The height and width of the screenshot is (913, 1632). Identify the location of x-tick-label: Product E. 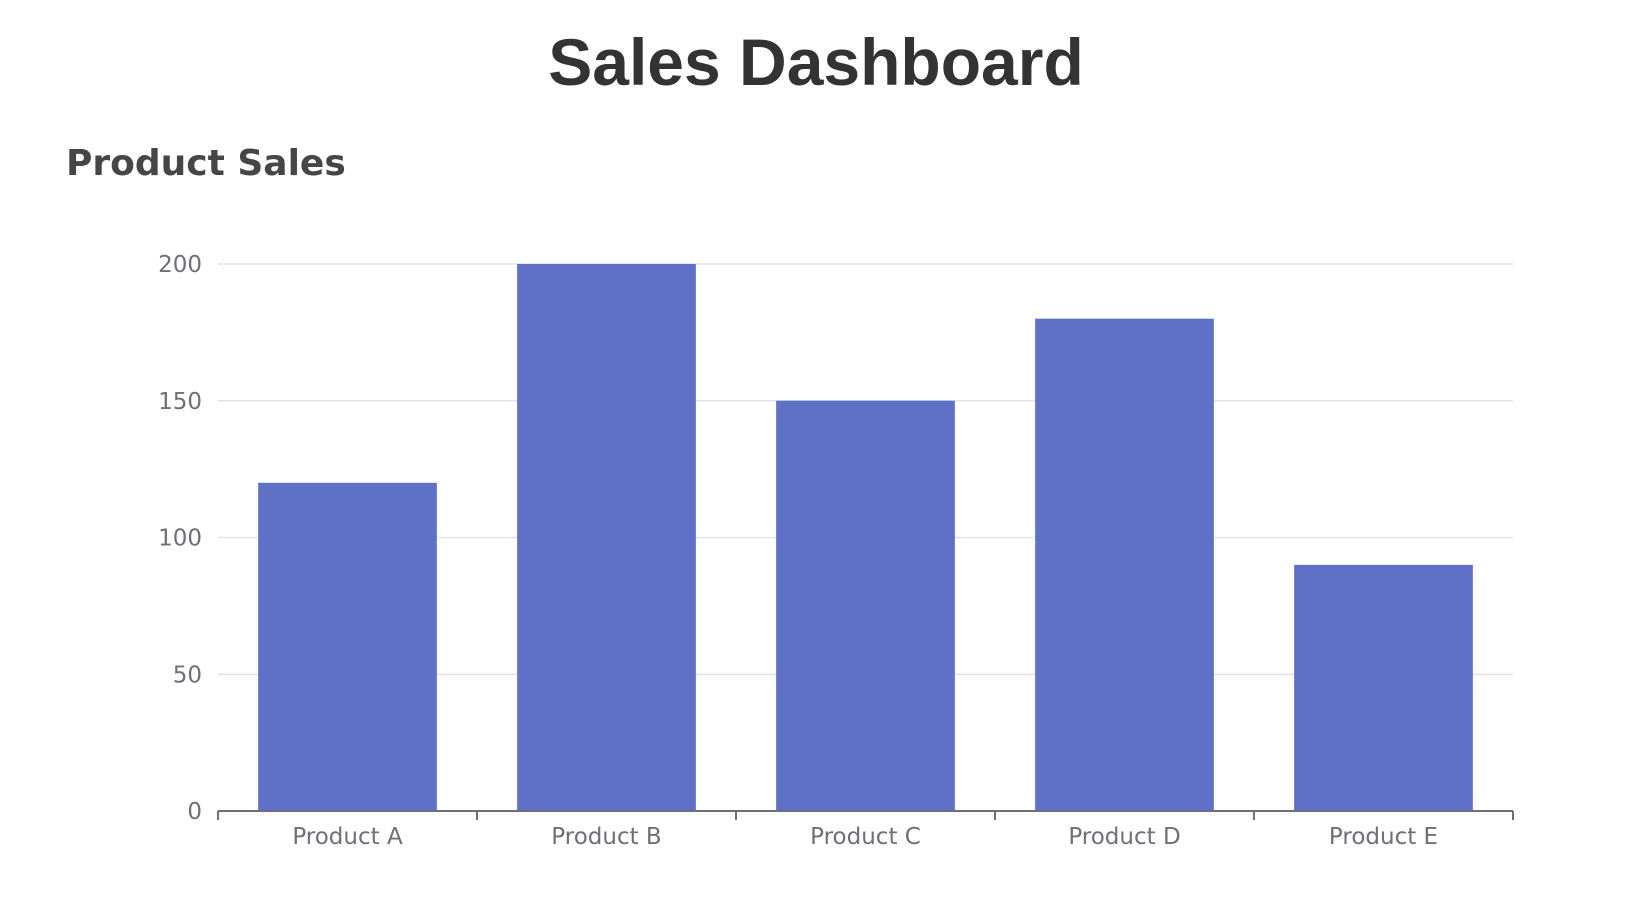
(1383, 837).